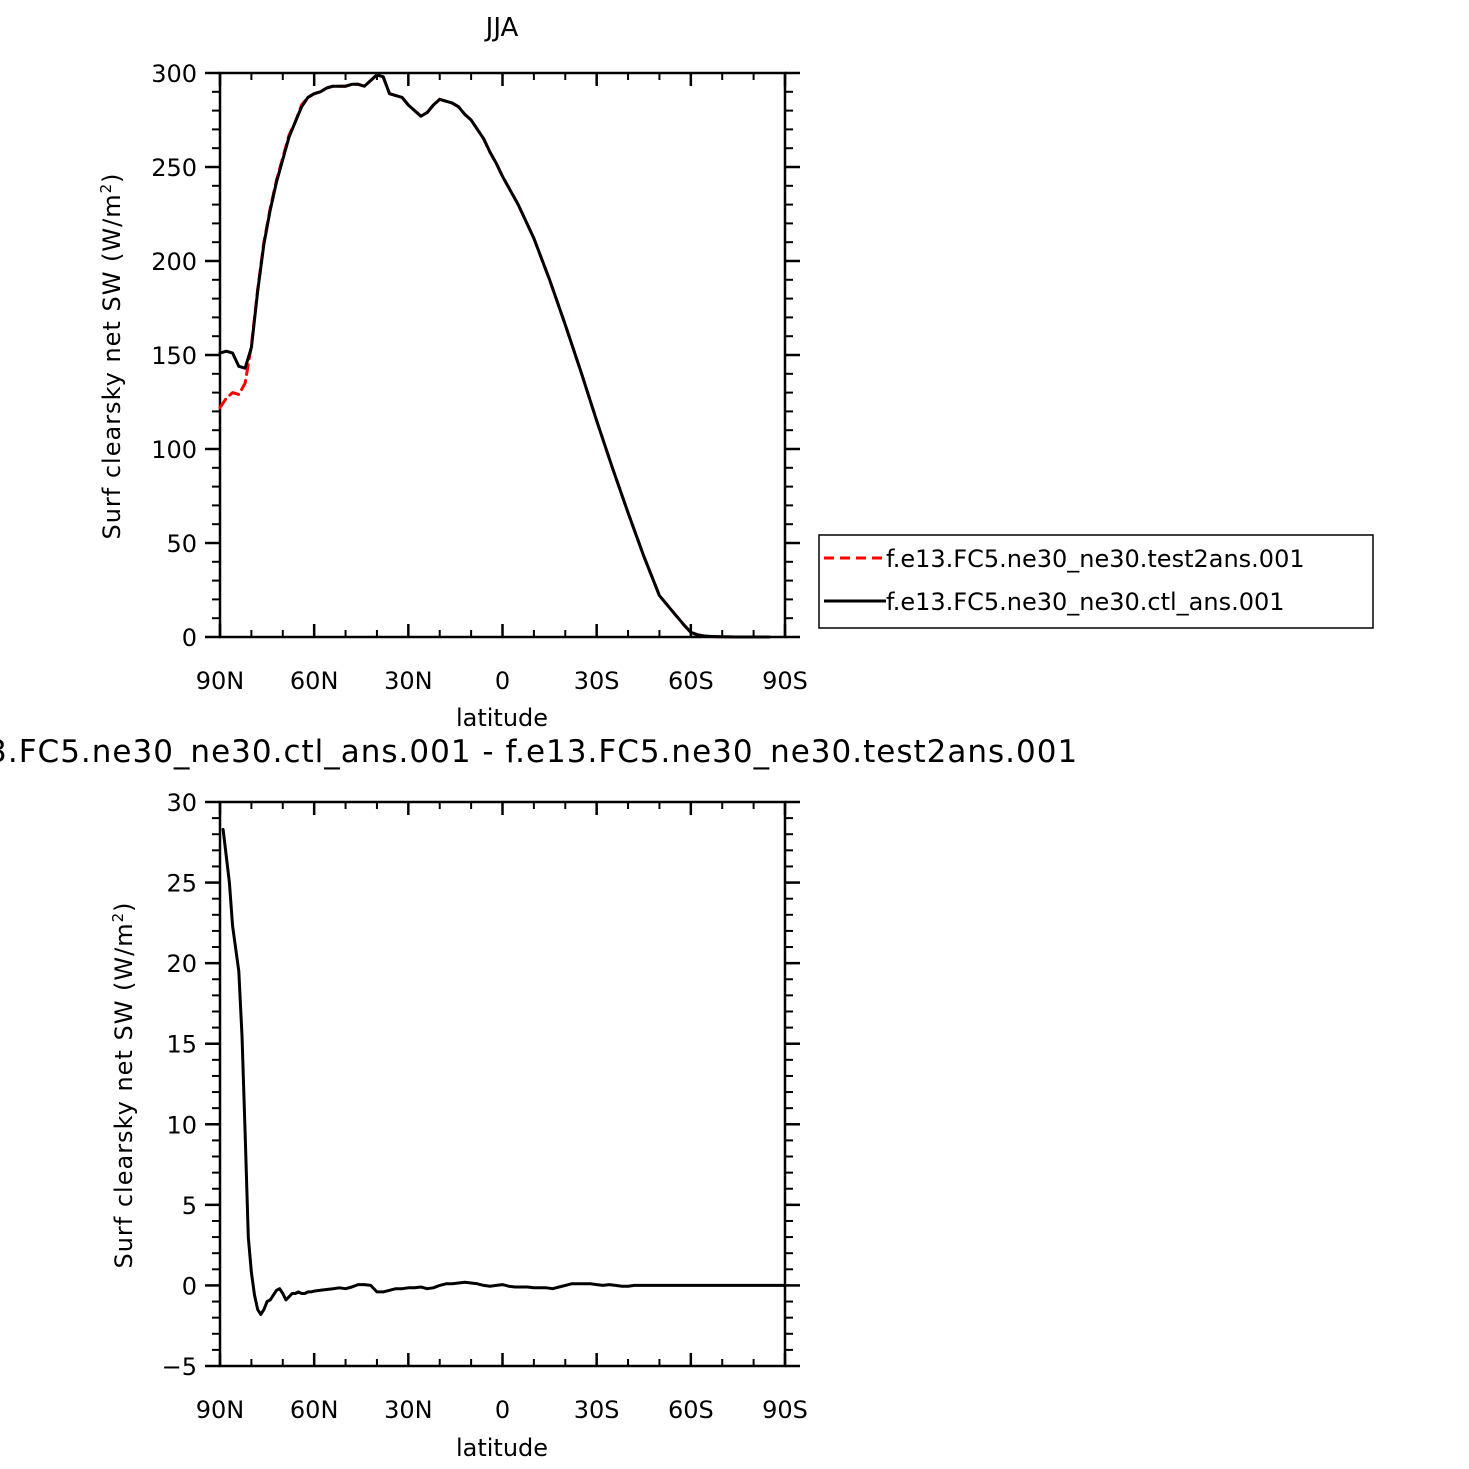  I want to click on chart-top-ytick-label: 250, so click(174, 168).